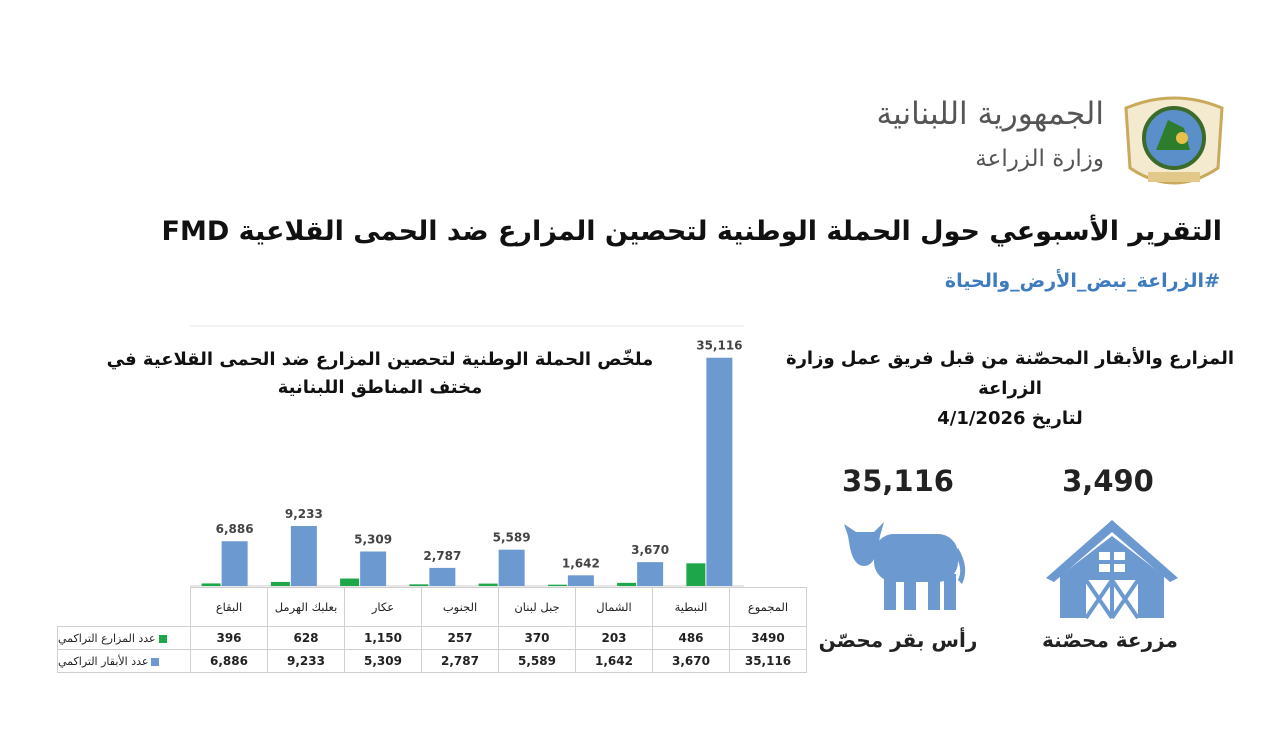 The width and height of the screenshot is (1284, 756). I want to click on legend-label: عدد الأبقار التراكمي, so click(103, 661).